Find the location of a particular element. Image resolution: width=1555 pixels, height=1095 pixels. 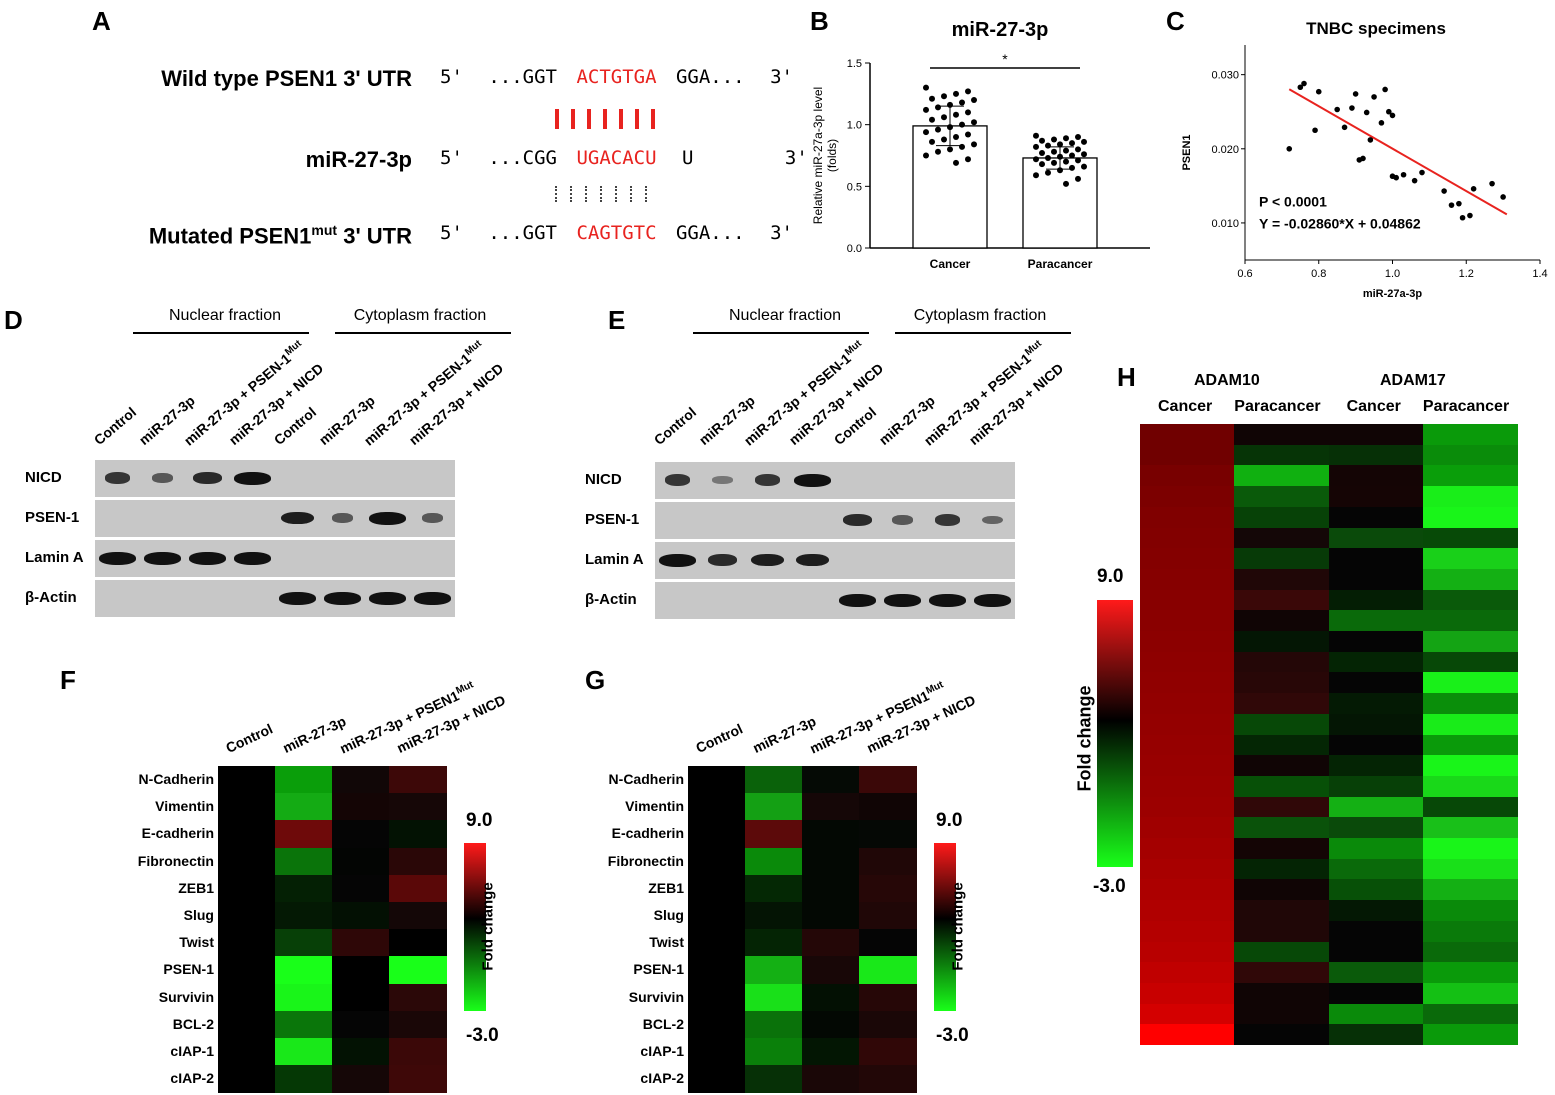

mutated-label: Mutated PSEN1mut 3' UTR is located at coordinates (280, 235).